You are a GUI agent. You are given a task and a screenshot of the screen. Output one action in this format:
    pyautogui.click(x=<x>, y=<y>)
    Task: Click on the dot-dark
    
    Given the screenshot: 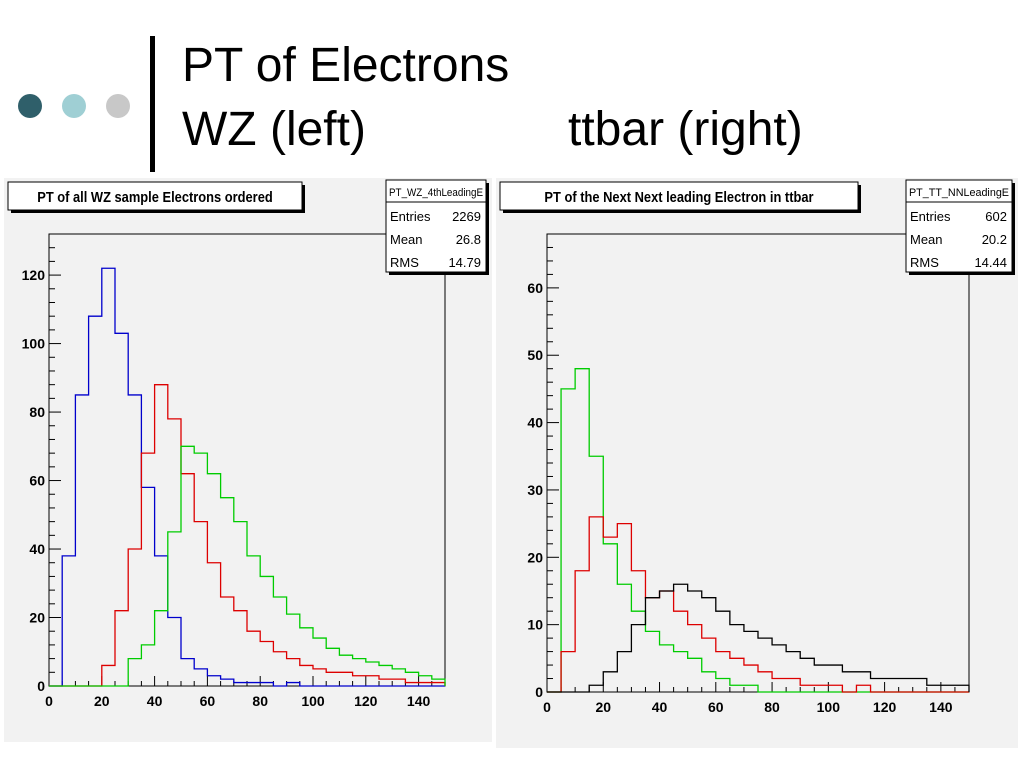 What is the action you would take?
    pyautogui.click(x=30, y=106)
    